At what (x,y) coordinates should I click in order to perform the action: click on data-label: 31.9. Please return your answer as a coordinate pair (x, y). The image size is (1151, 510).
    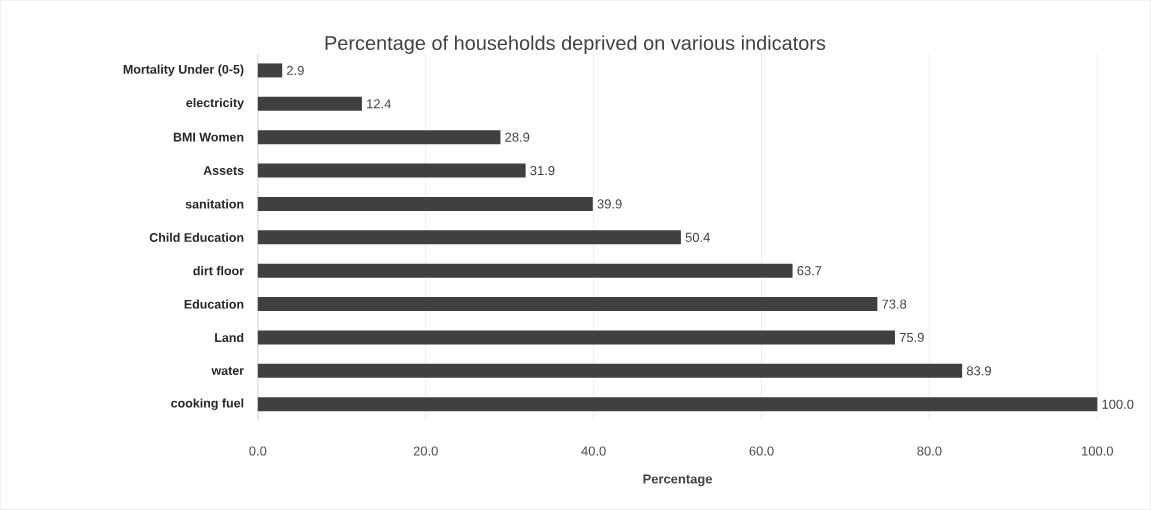
    Looking at the image, I should click on (542, 171).